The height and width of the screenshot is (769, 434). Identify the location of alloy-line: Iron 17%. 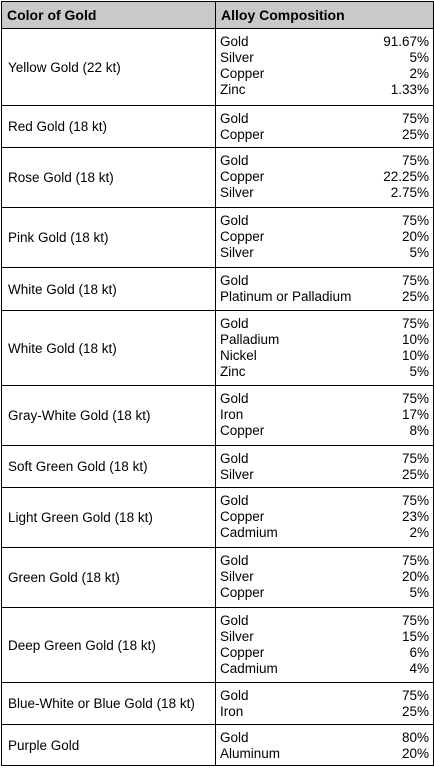
(324, 415).